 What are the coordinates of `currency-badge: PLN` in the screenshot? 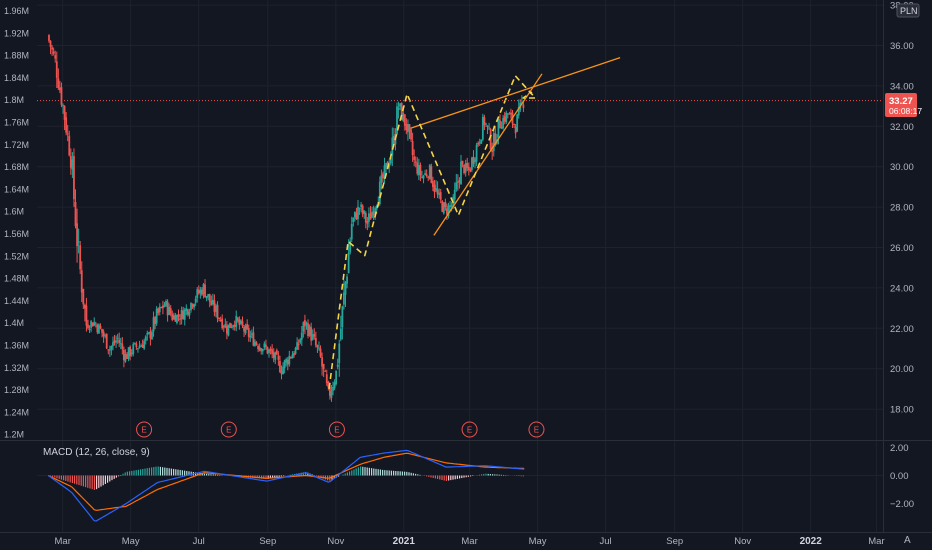 It's located at (909, 11).